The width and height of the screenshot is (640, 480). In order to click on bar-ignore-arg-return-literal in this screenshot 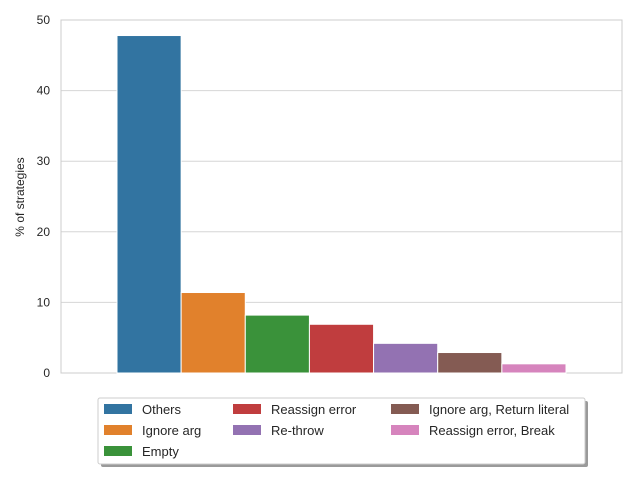, I will do `click(470, 363)`.